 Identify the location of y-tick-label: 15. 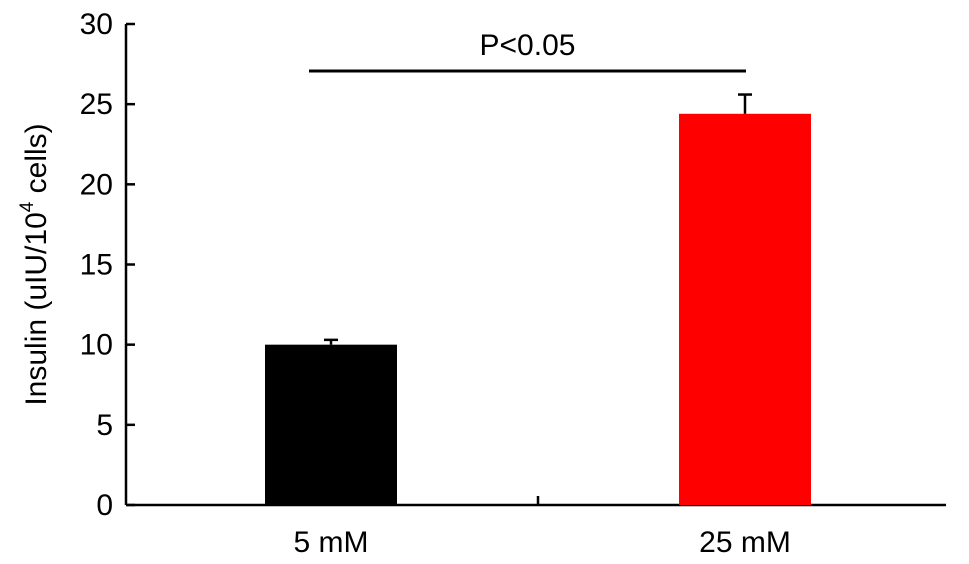
(96, 265).